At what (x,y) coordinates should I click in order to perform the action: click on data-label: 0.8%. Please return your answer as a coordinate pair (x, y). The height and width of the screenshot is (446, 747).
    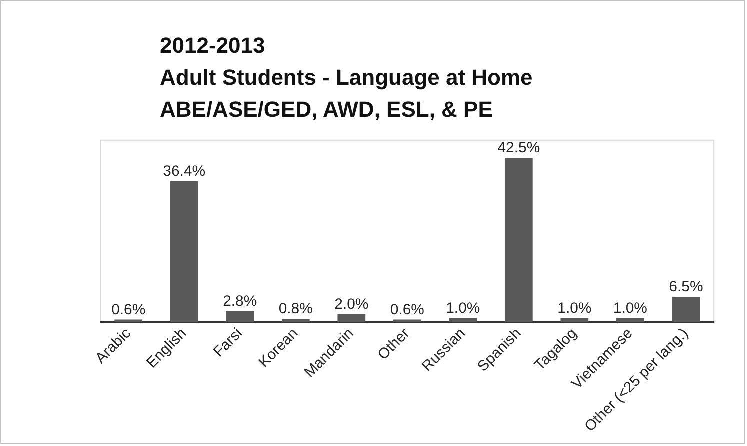
    Looking at the image, I should click on (295, 309).